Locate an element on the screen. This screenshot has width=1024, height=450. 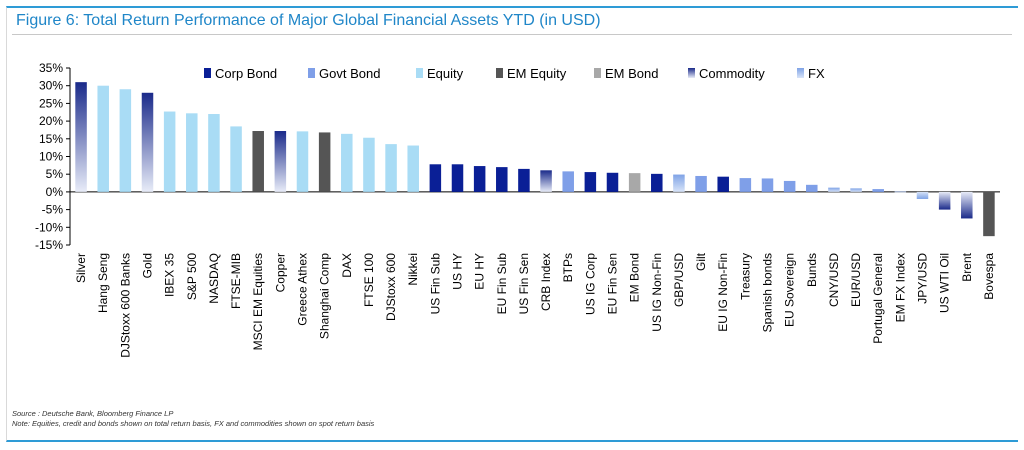
x-tick-label: EU Sovereign is located at coordinates (790, 290).